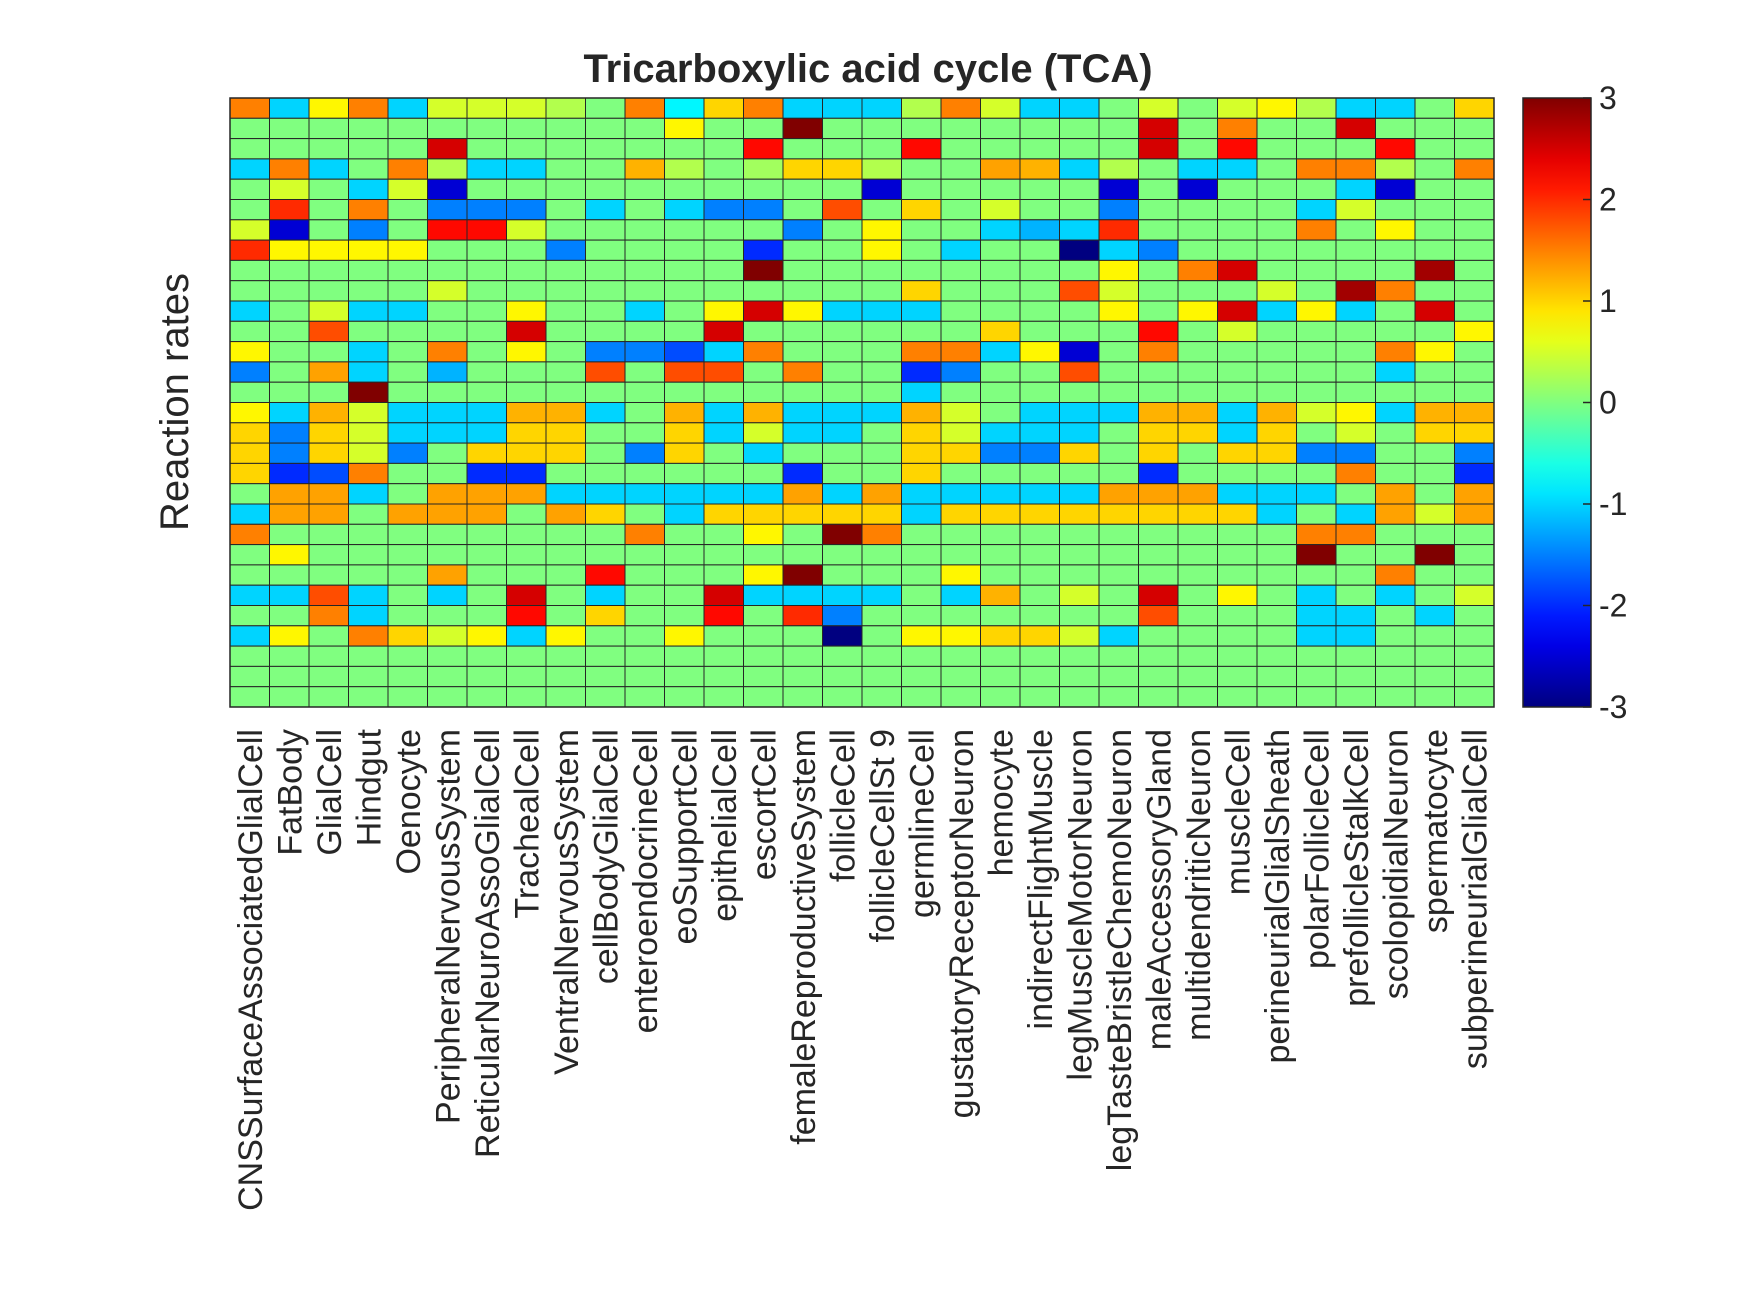  What do you see at coordinates (883, 836) in the screenshot?
I see `x-tick-label: follicleCellSt 9` at bounding box center [883, 836].